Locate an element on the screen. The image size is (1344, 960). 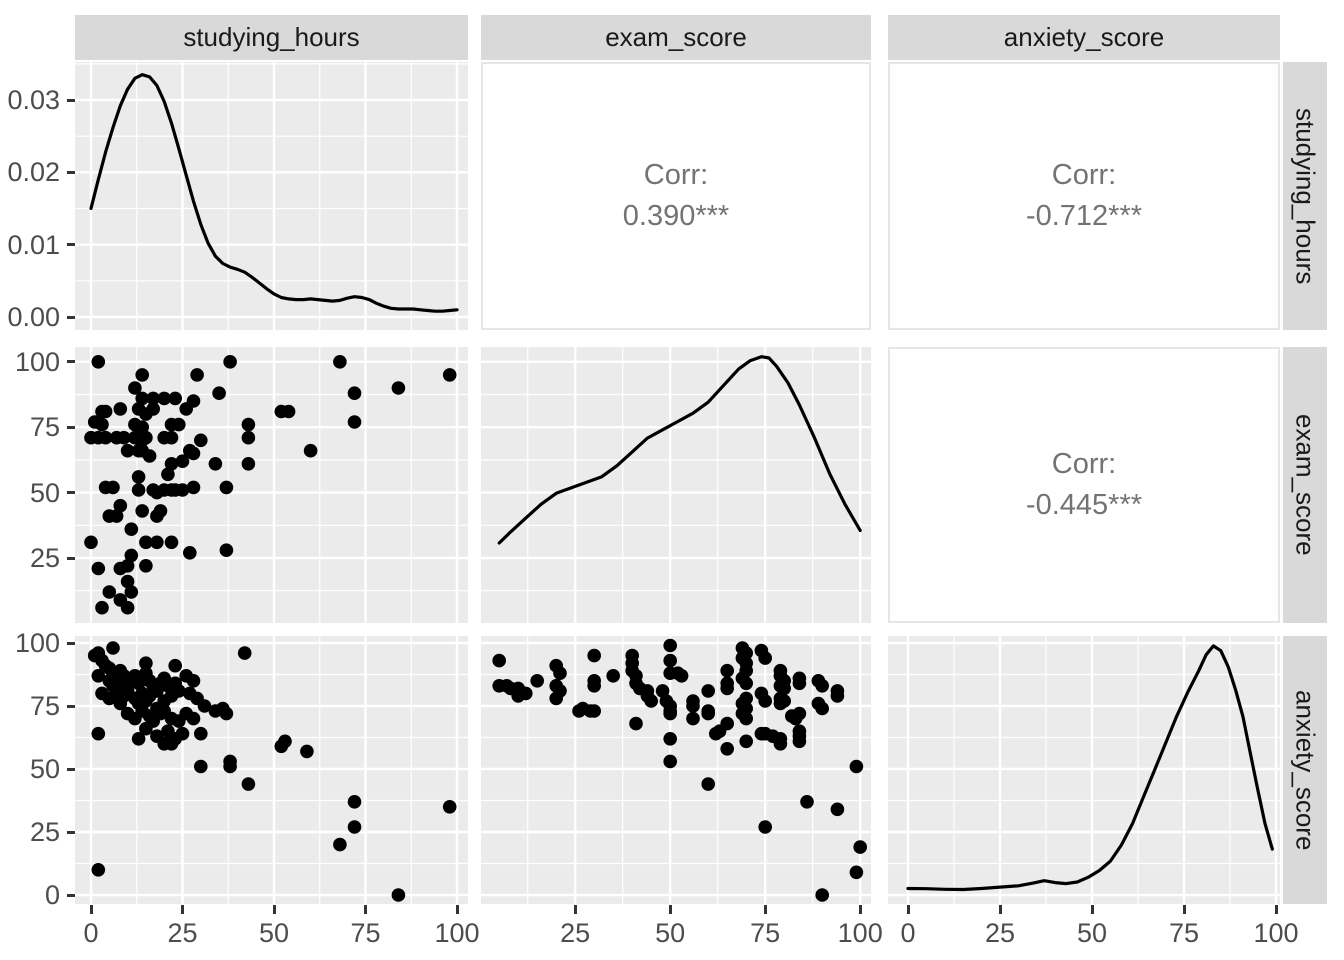
panel-density-exam_score is located at coordinates (676, 485).